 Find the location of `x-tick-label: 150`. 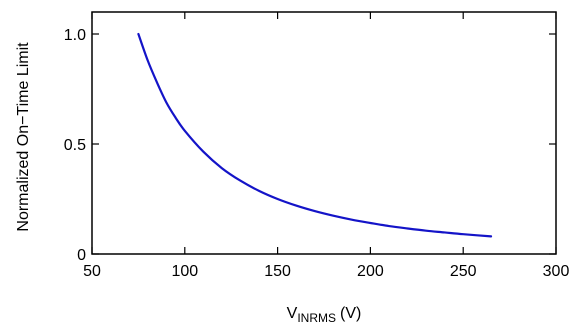

x-tick-label: 150 is located at coordinates (277, 271).